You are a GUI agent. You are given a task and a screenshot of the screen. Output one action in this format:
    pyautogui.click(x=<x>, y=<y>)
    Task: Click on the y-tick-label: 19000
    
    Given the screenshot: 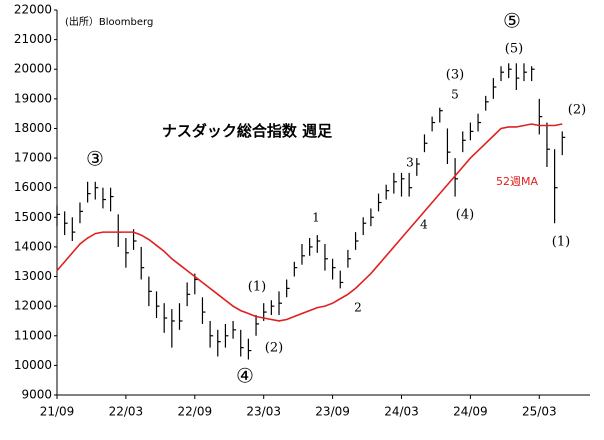 What is the action you would take?
    pyautogui.click(x=33, y=98)
    